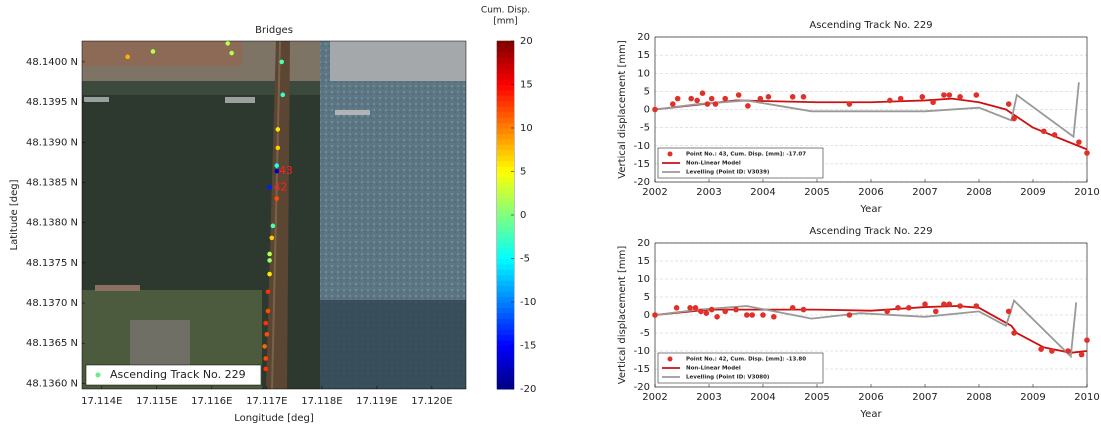 The image size is (1101, 425). What do you see at coordinates (978, 397) in the screenshot?
I see `x-tick-label: 2008` at bounding box center [978, 397].